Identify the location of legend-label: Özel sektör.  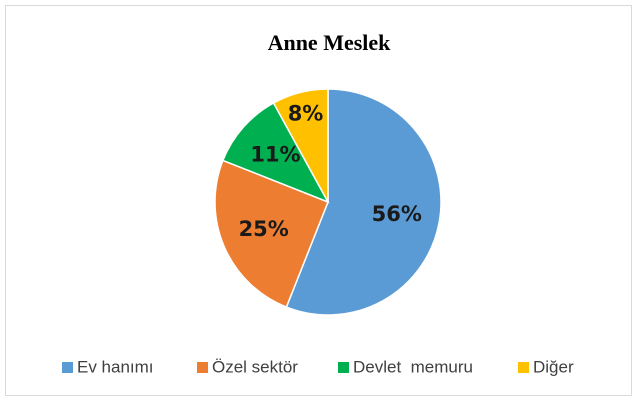
(255, 366).